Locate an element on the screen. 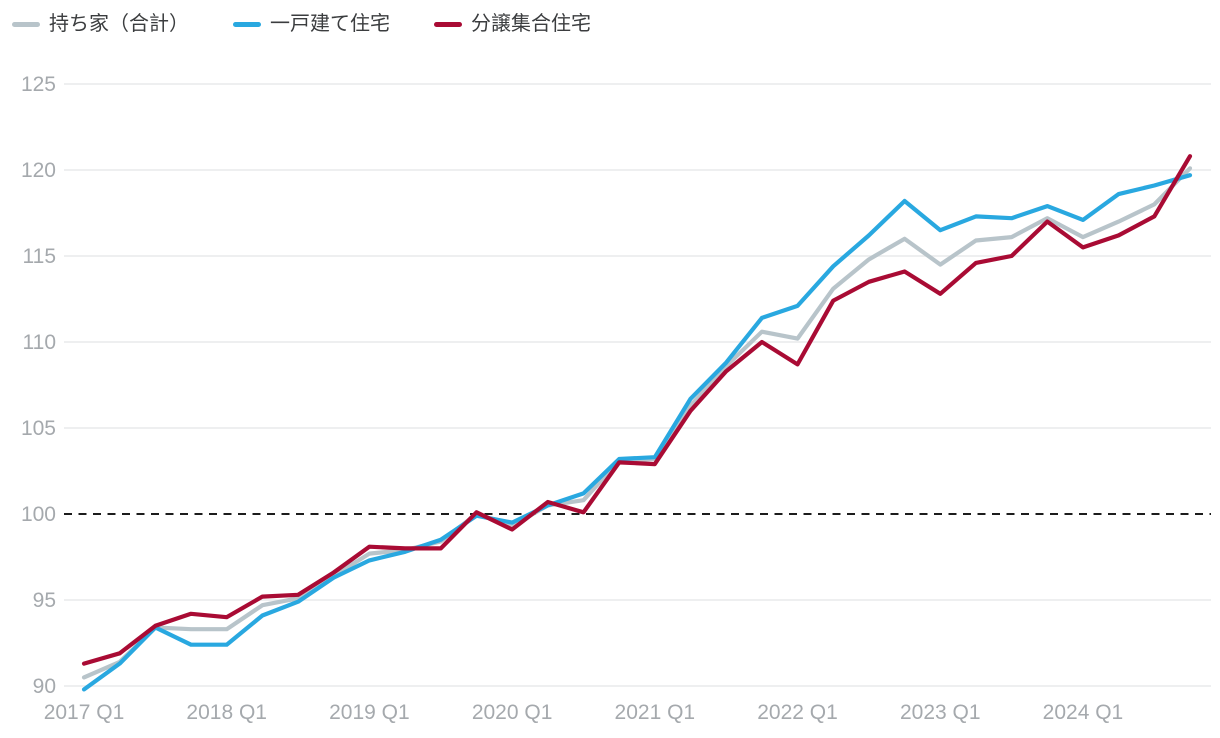 The height and width of the screenshot is (738, 1220). x-tick-label: 2019 Q1 is located at coordinates (369, 712).